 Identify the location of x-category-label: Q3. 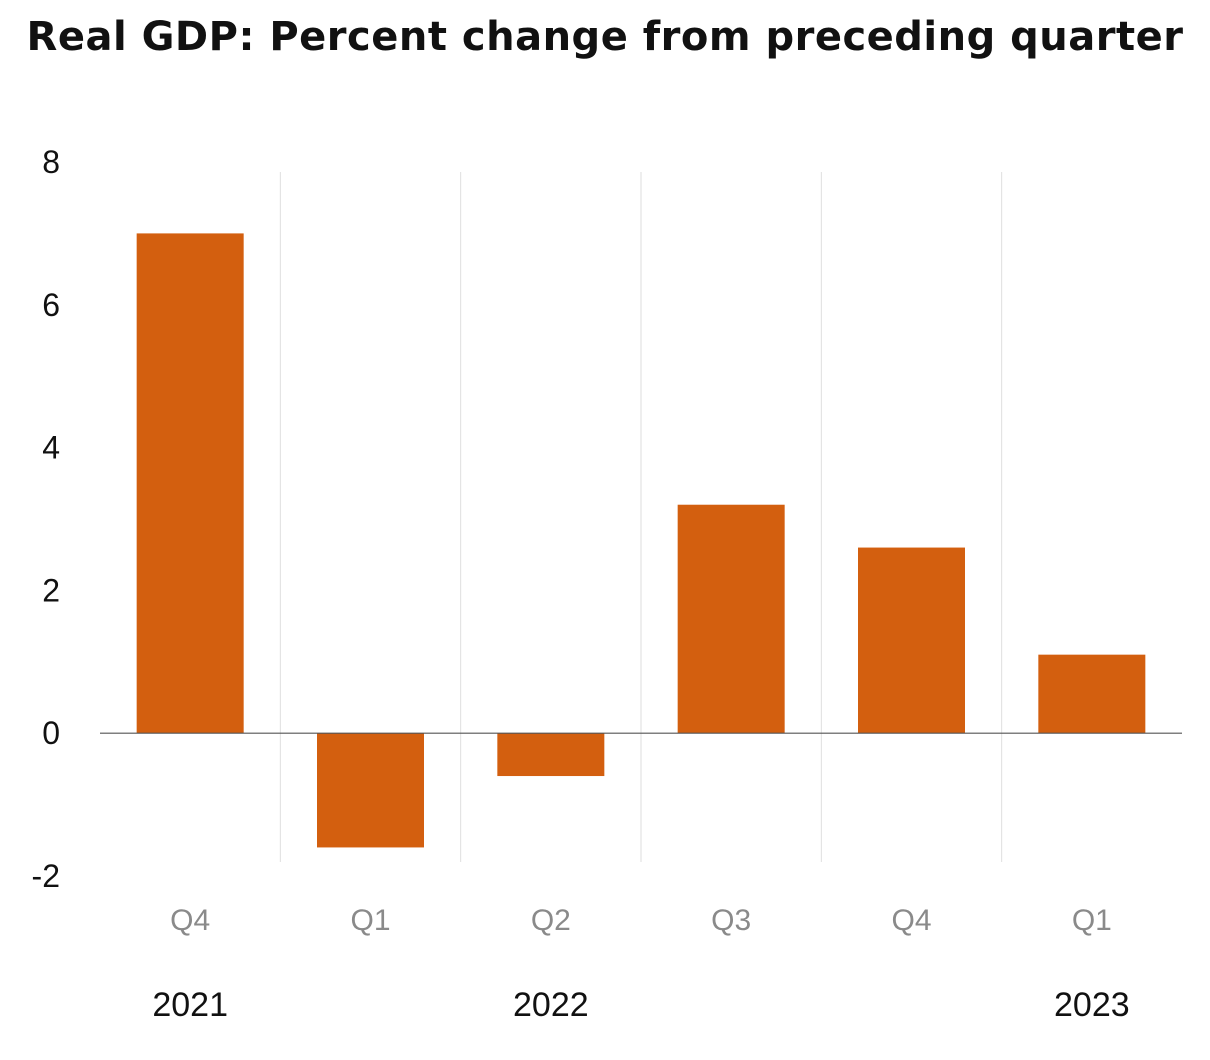
(731, 920).